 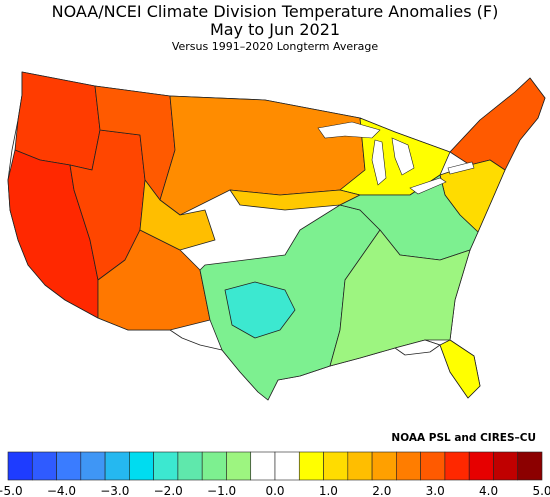 What do you see at coordinates (114, 490) in the screenshot?
I see `colorbar-tick-label: −3.0` at bounding box center [114, 490].